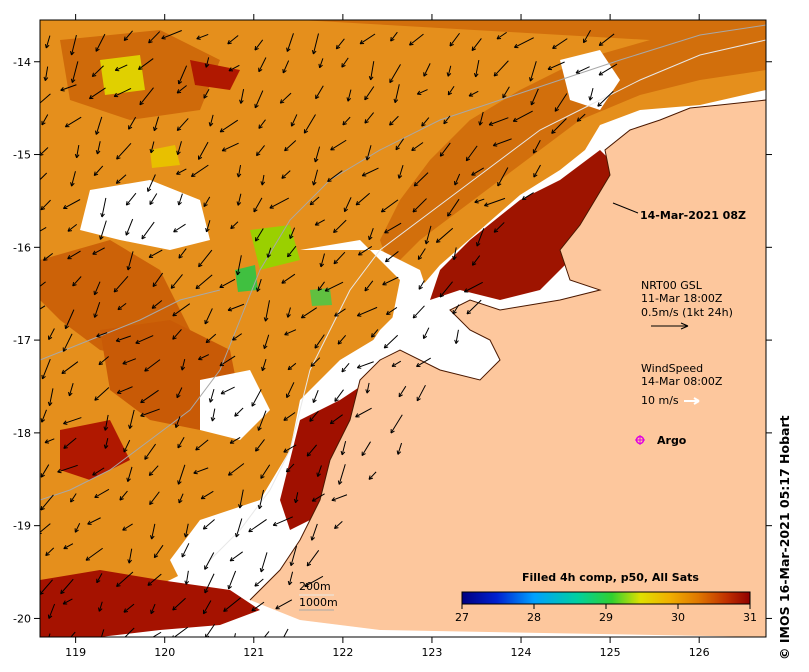  What do you see at coordinates (606, 617) in the screenshot?
I see `colorbar-tick-label: 29` at bounding box center [606, 617].